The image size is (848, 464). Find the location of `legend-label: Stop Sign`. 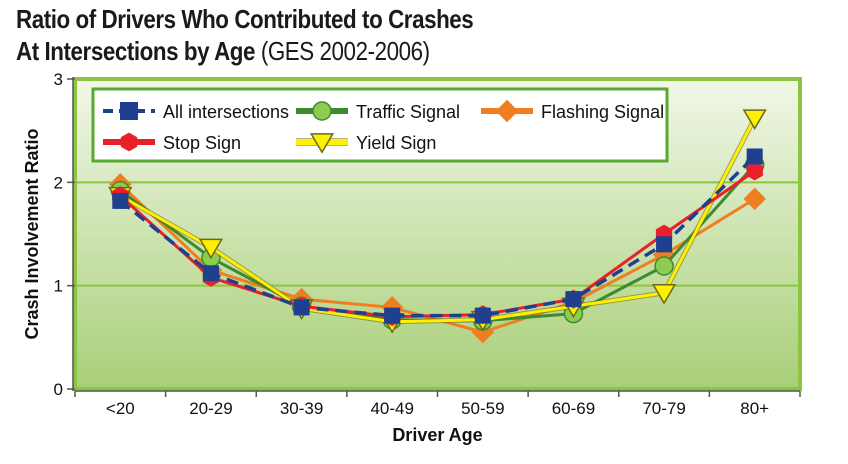

legend-label: Stop Sign is located at coordinates (202, 143).